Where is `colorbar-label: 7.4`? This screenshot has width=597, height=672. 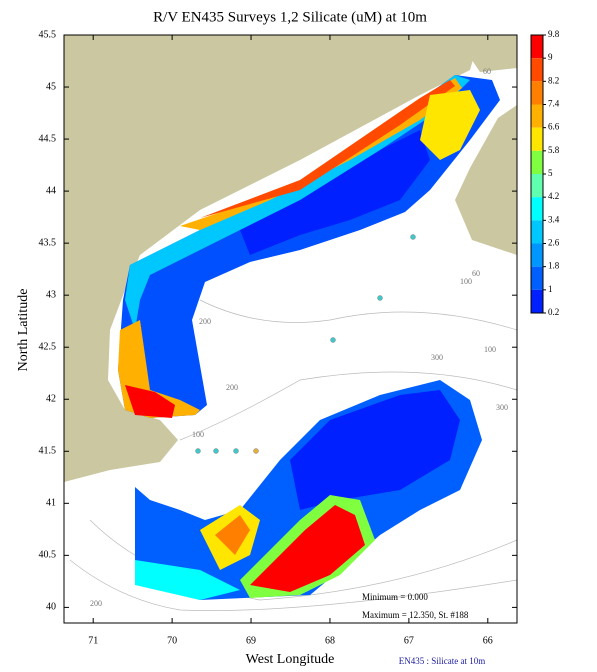
colorbar-label: 7.4 is located at coordinates (554, 104).